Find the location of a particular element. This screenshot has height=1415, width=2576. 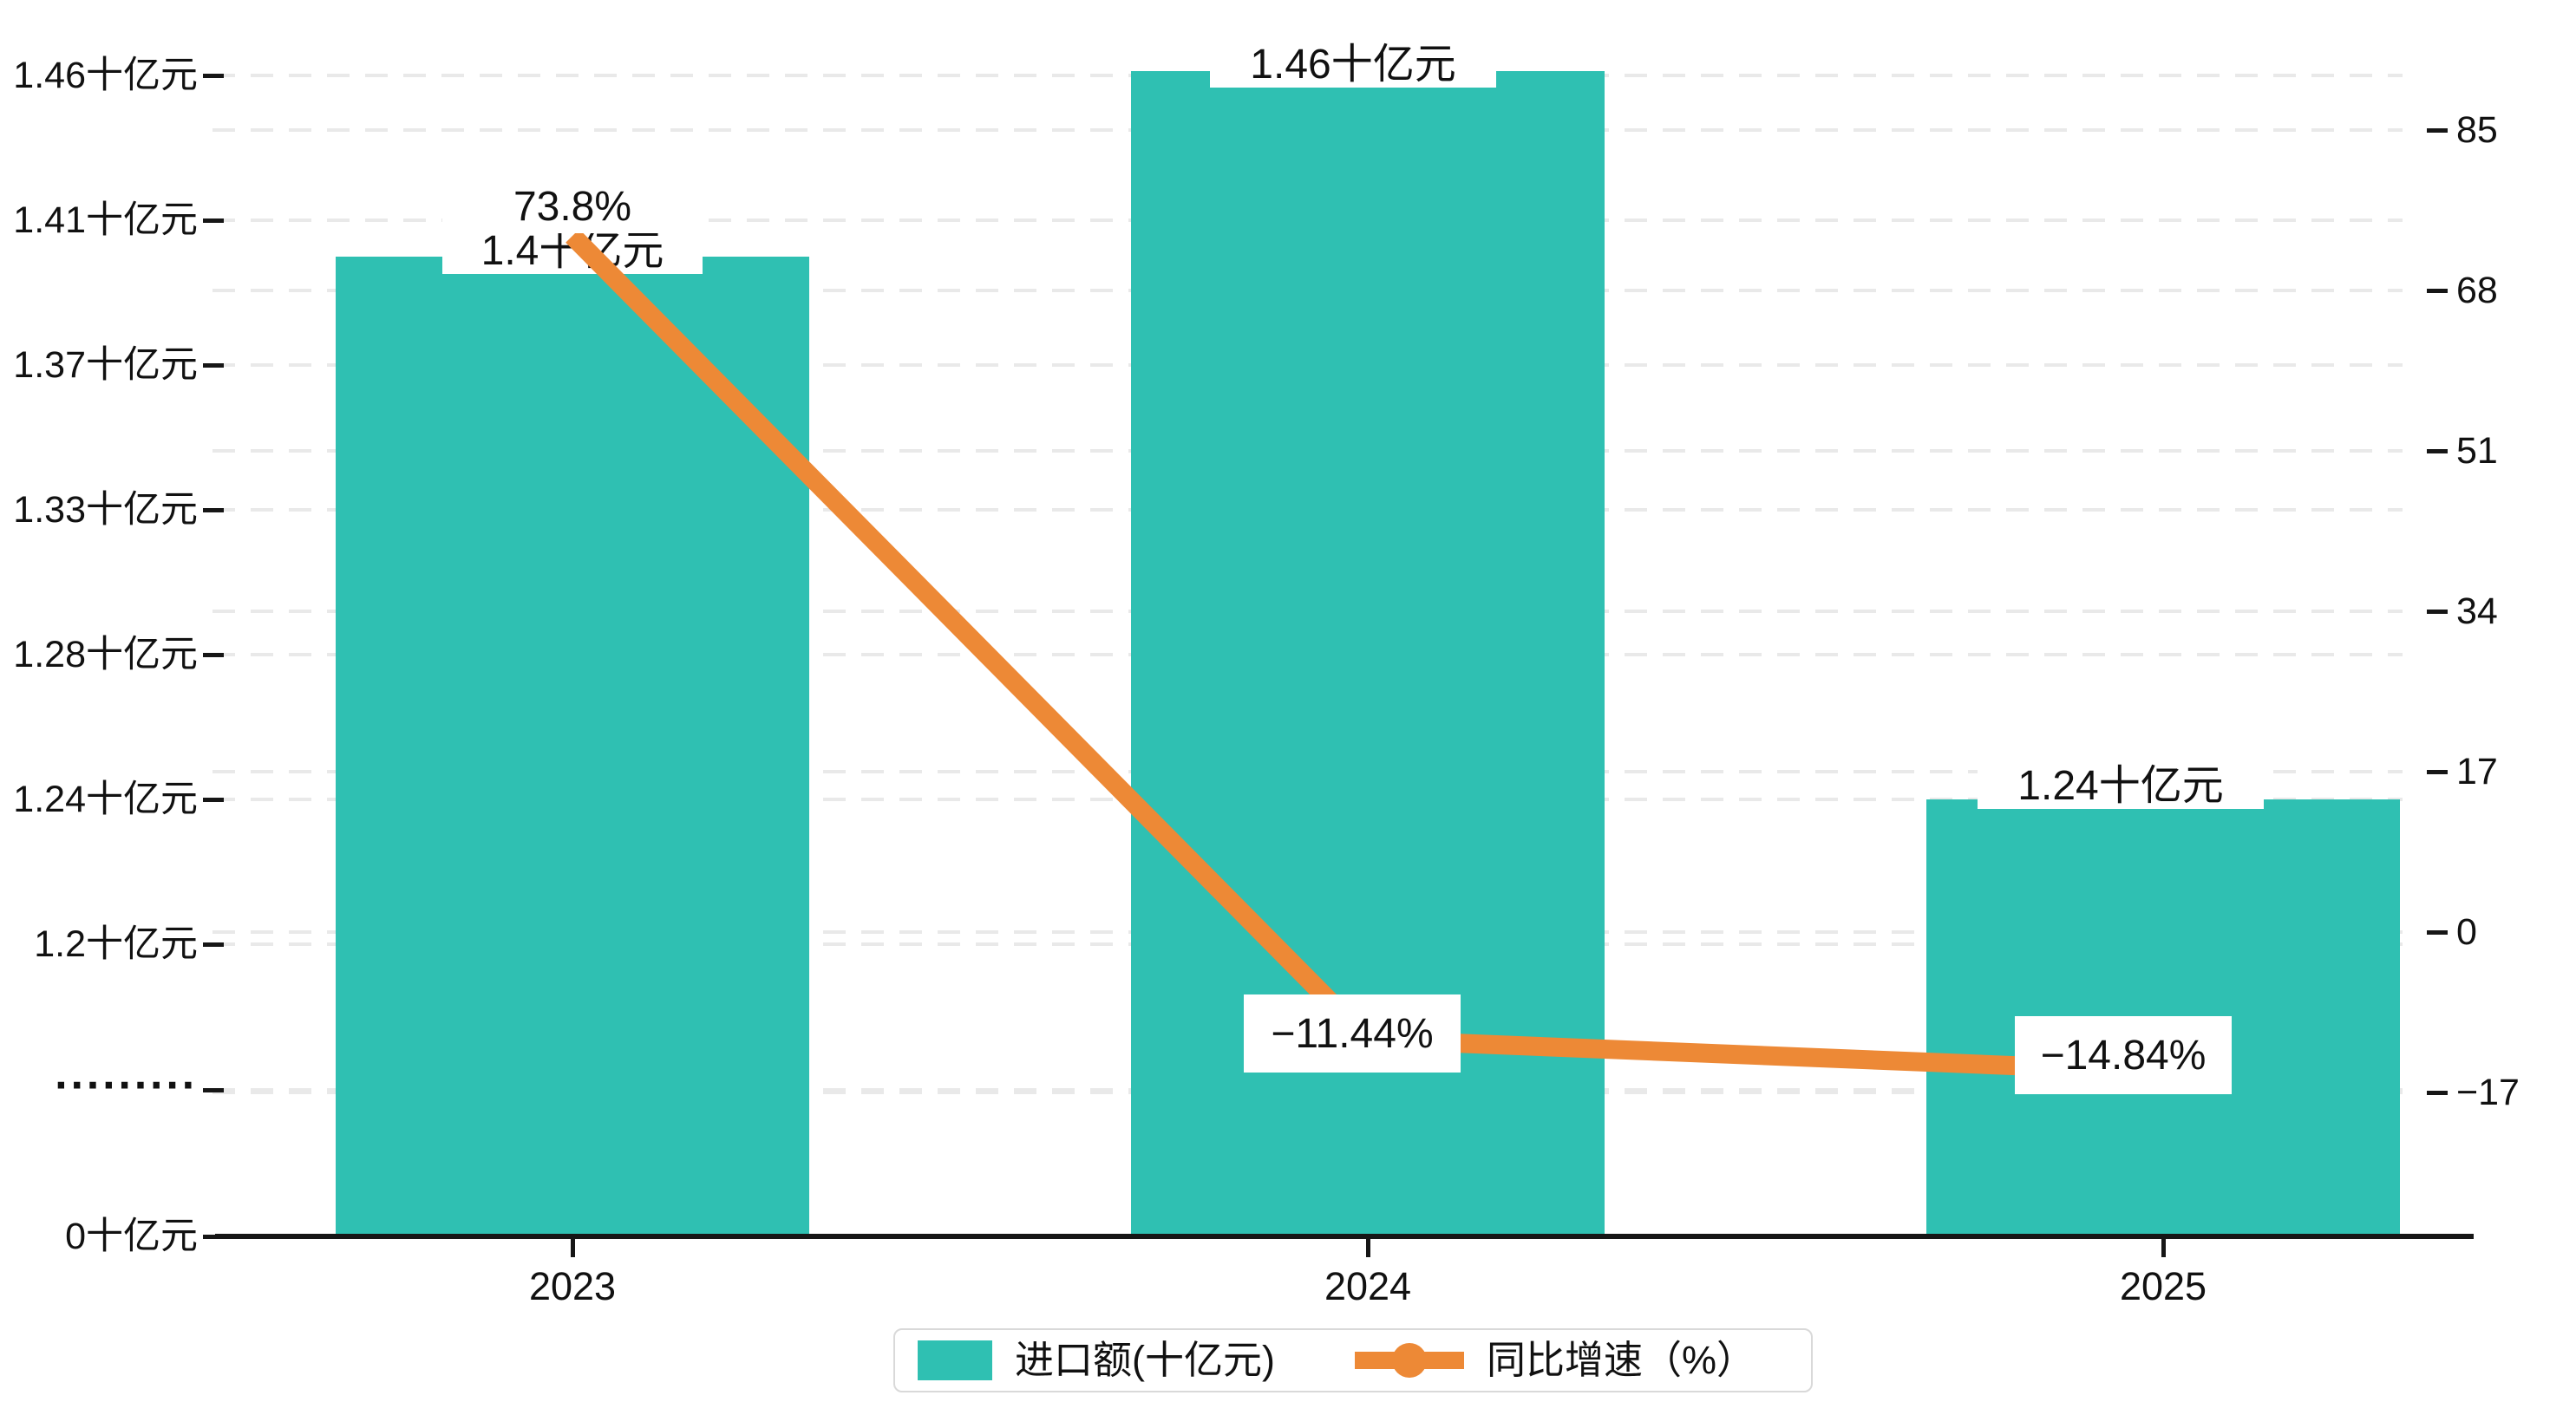

bar-swatch-icon is located at coordinates (955, 1360).